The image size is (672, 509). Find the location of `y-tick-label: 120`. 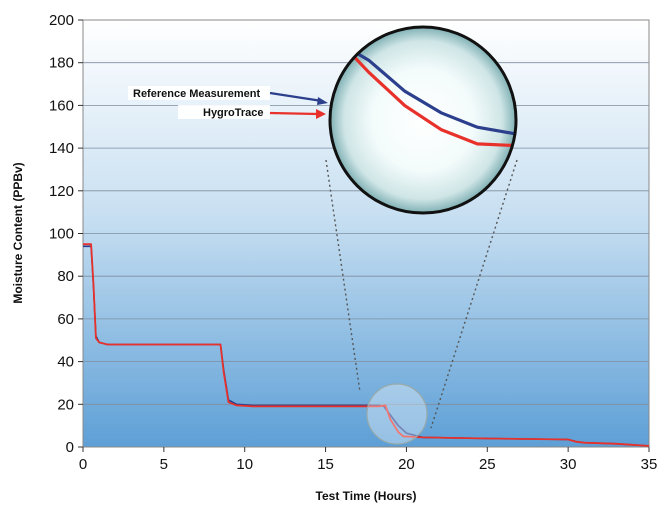

y-tick-label: 120 is located at coordinates (61, 191).